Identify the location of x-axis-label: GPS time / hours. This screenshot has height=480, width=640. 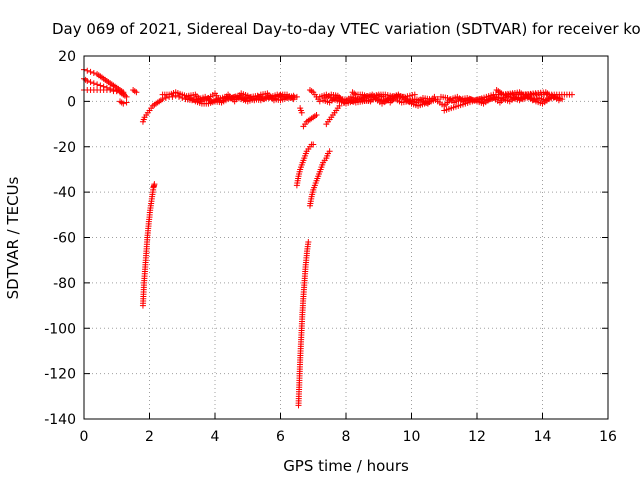
(346, 466).